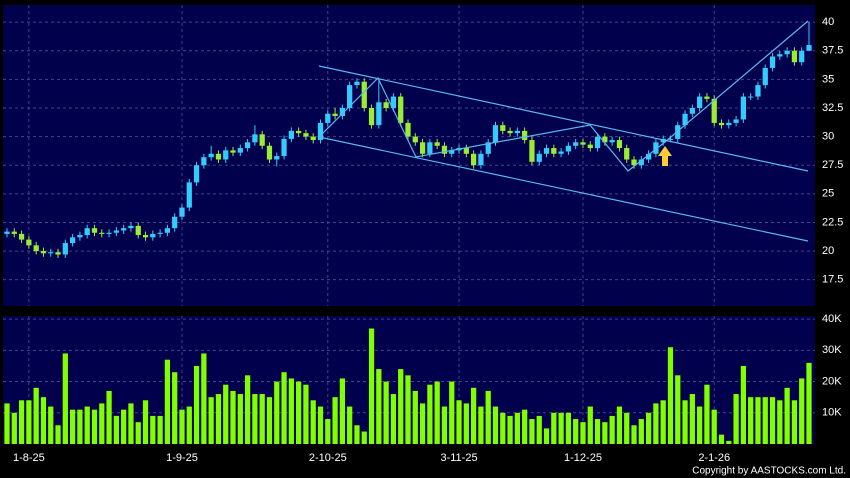 The width and height of the screenshot is (850, 478). Describe the element at coordinates (828, 79) in the screenshot. I see `y-tick-label: 35` at that location.